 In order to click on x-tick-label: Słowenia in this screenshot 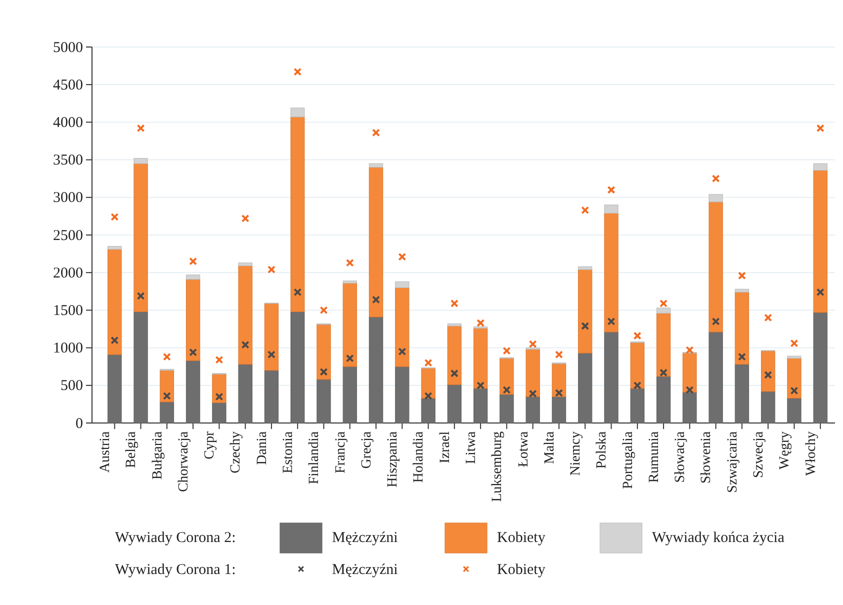, I will do `click(706, 457)`.